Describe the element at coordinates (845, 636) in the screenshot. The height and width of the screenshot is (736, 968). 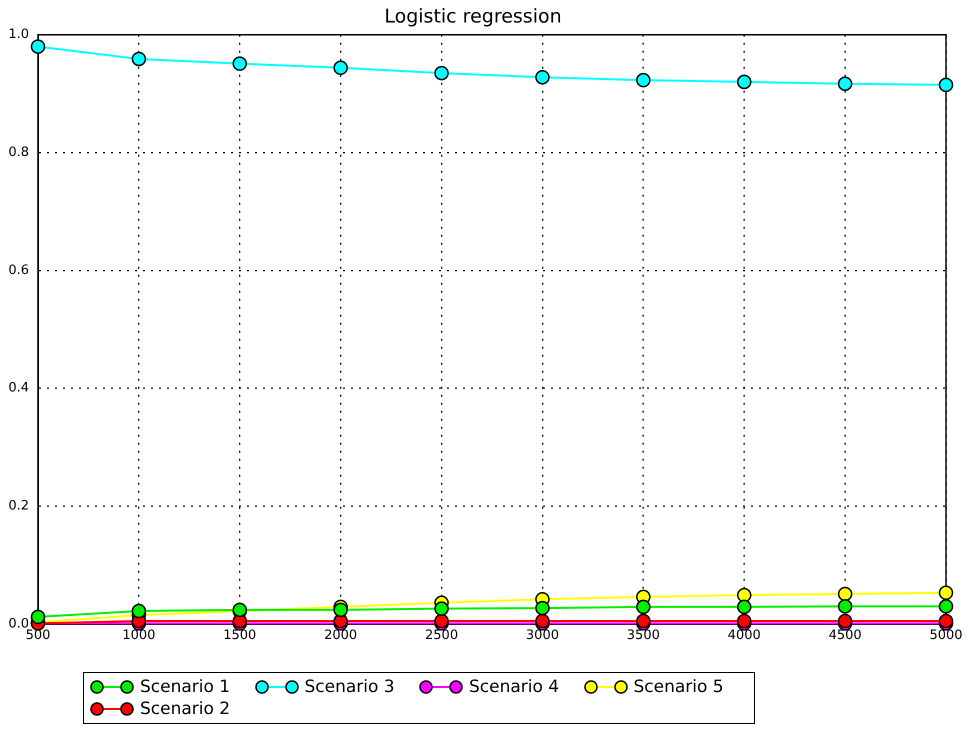
I see `x-tick-label: 4500` at that location.